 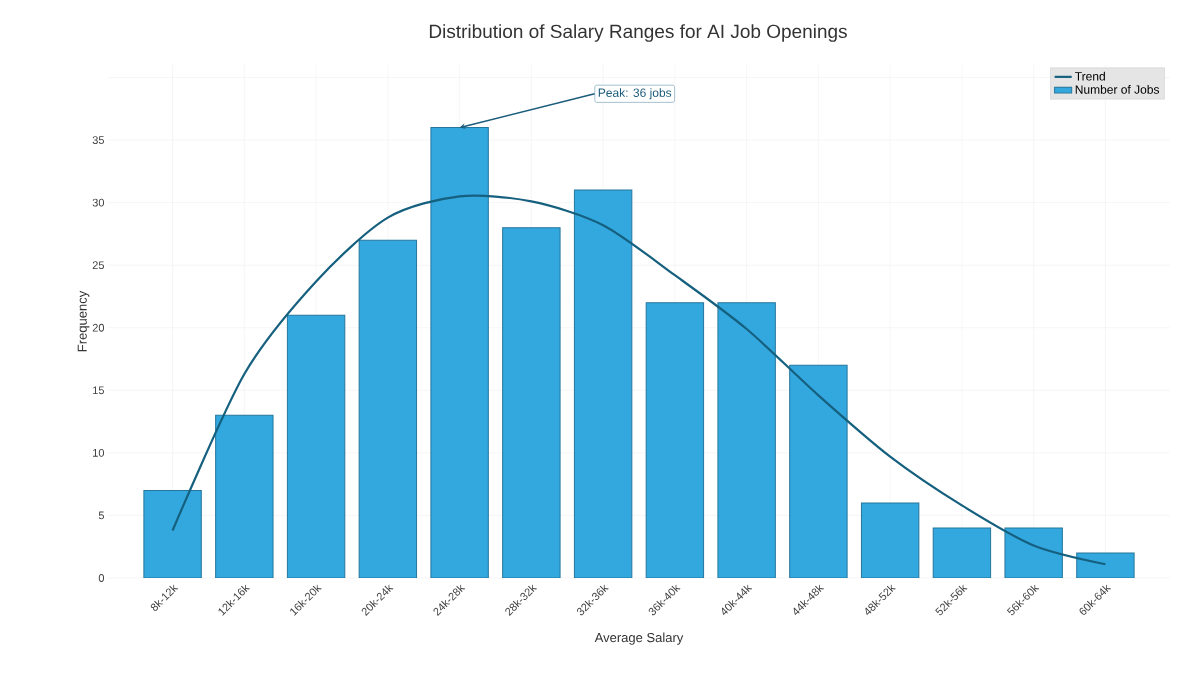 I want to click on legend-label: Number of Jobs, so click(x=1117, y=89).